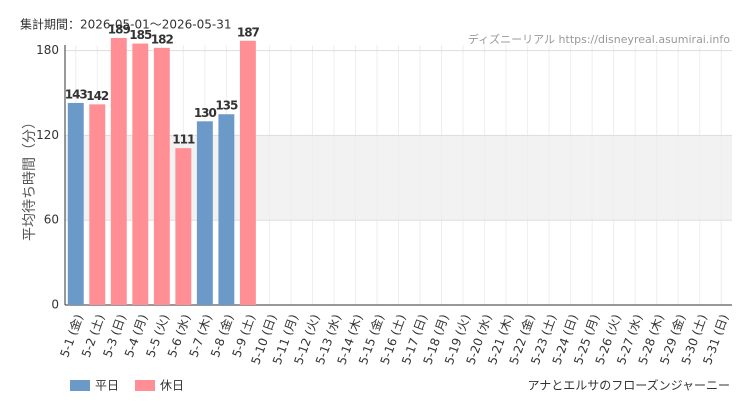 The width and height of the screenshot is (750, 410). What do you see at coordinates (97, 96) in the screenshot?
I see `value-label: 142` at bounding box center [97, 96].